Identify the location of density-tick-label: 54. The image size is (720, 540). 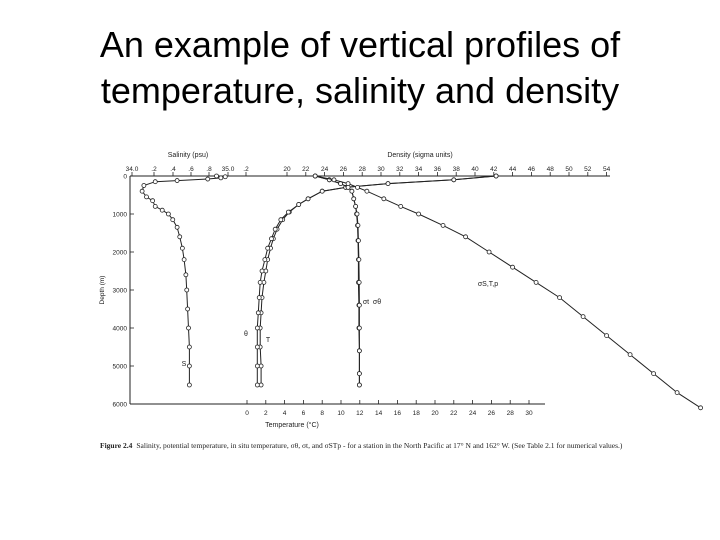
(607, 169).